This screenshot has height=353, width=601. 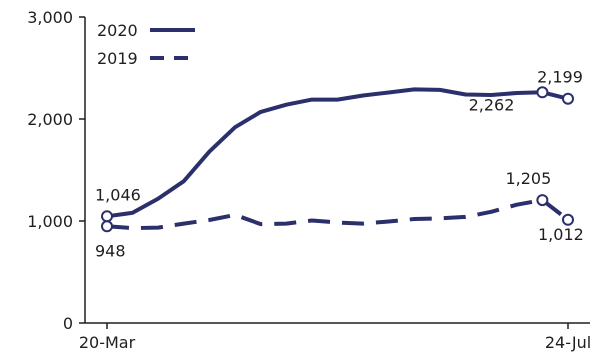 What do you see at coordinates (117, 30) in the screenshot?
I see `legend-label-2020: 2020` at bounding box center [117, 30].